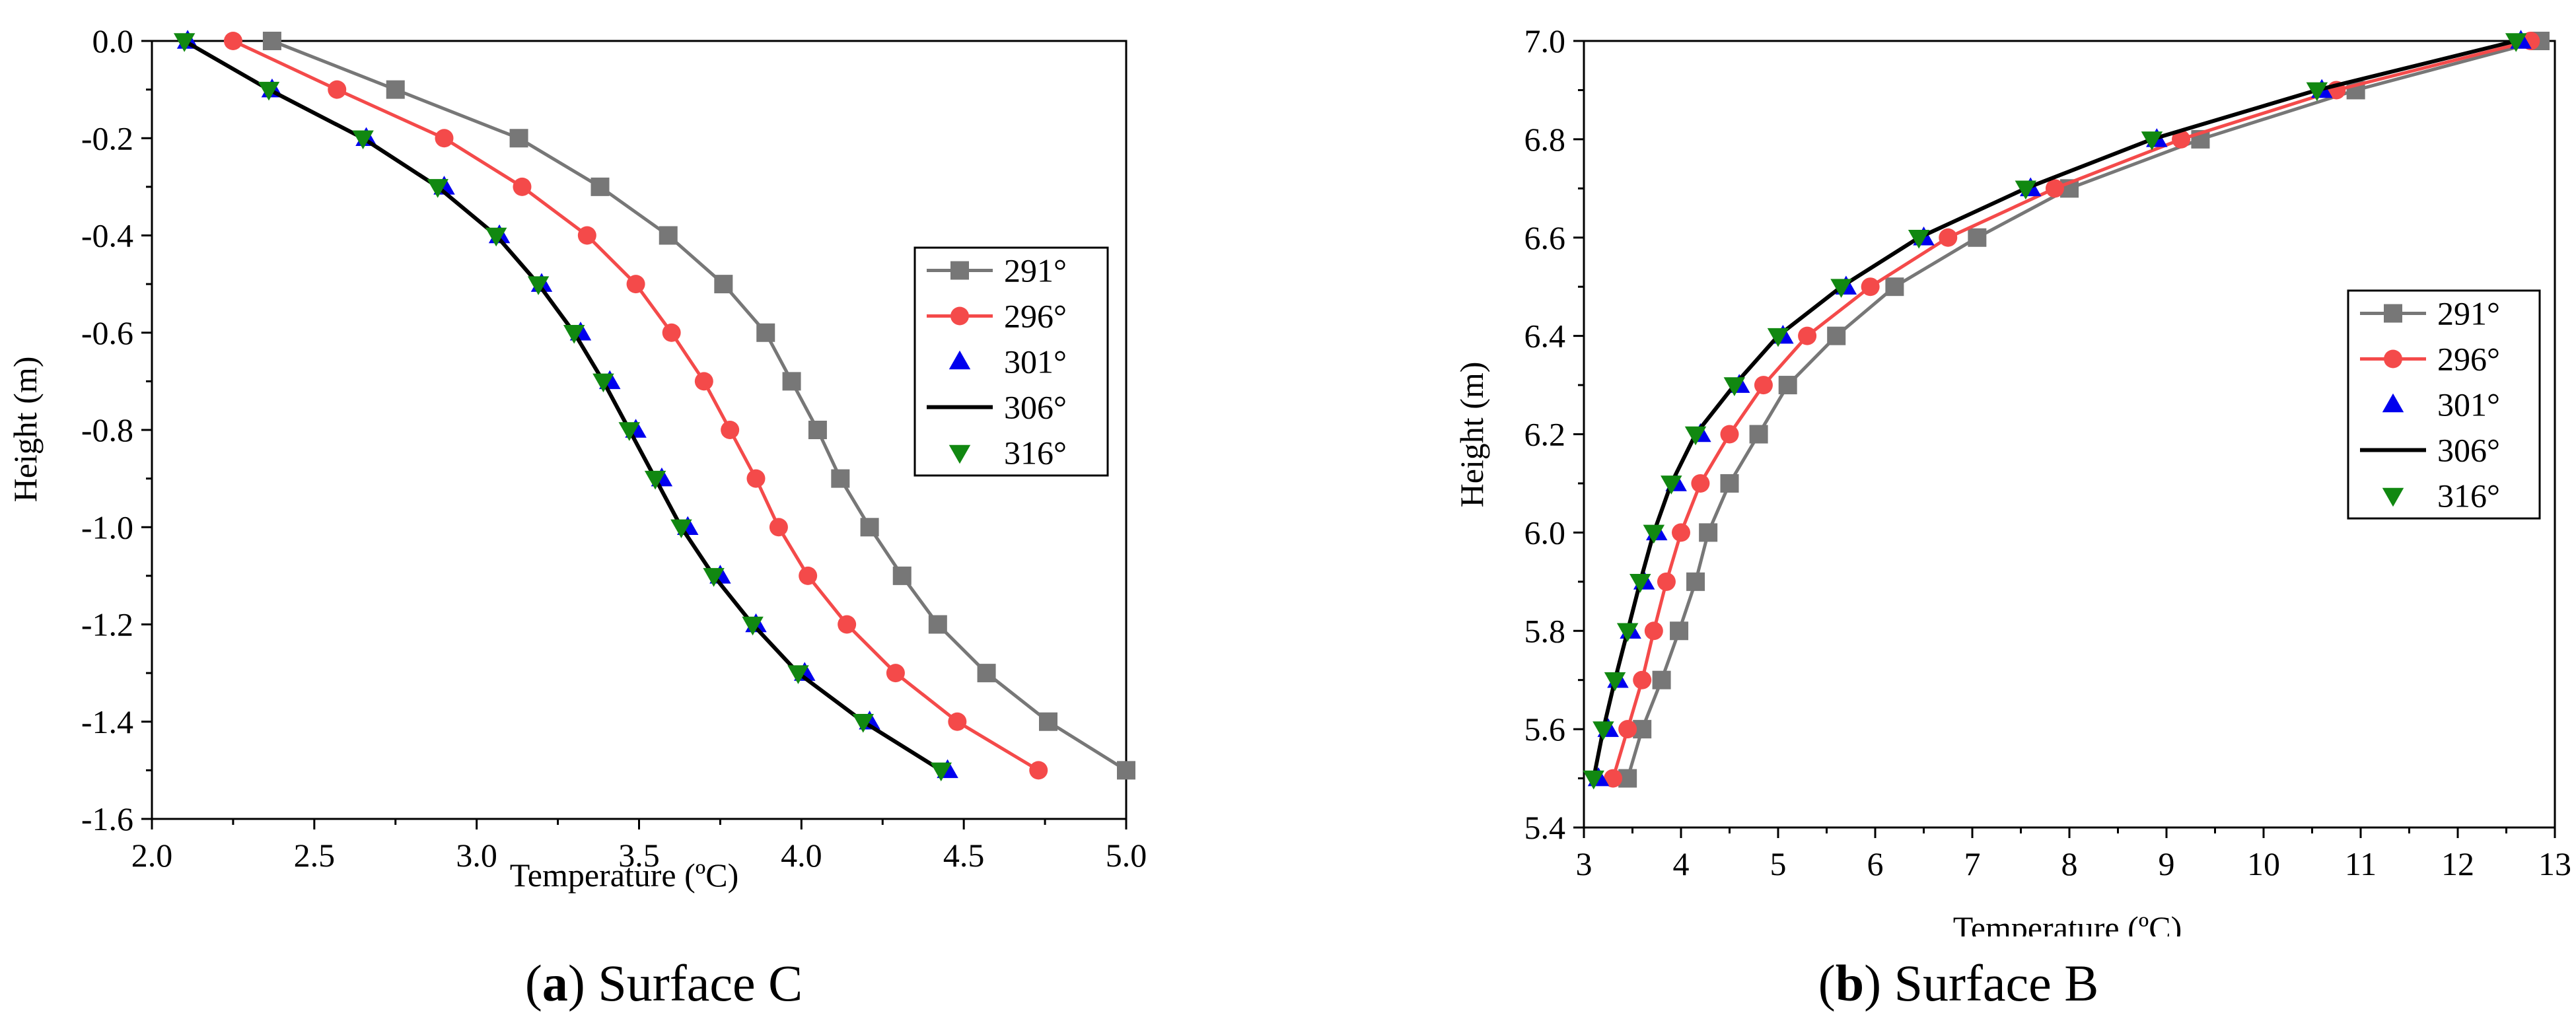 Image resolution: width=2576 pixels, height=1021 pixels. I want to click on x-tick-label-b: 8, so click(2069, 863).